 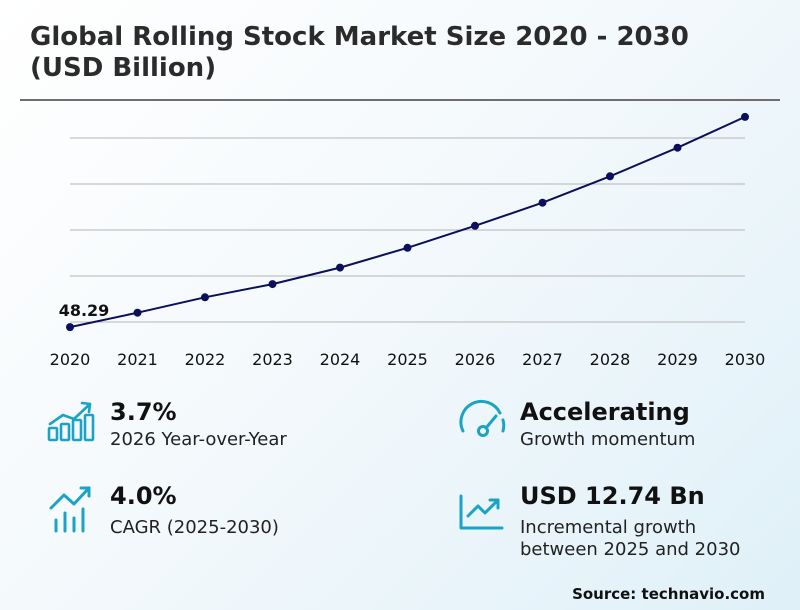 What do you see at coordinates (70, 509) in the screenshot?
I see `trend-bars-icon` at bounding box center [70, 509].